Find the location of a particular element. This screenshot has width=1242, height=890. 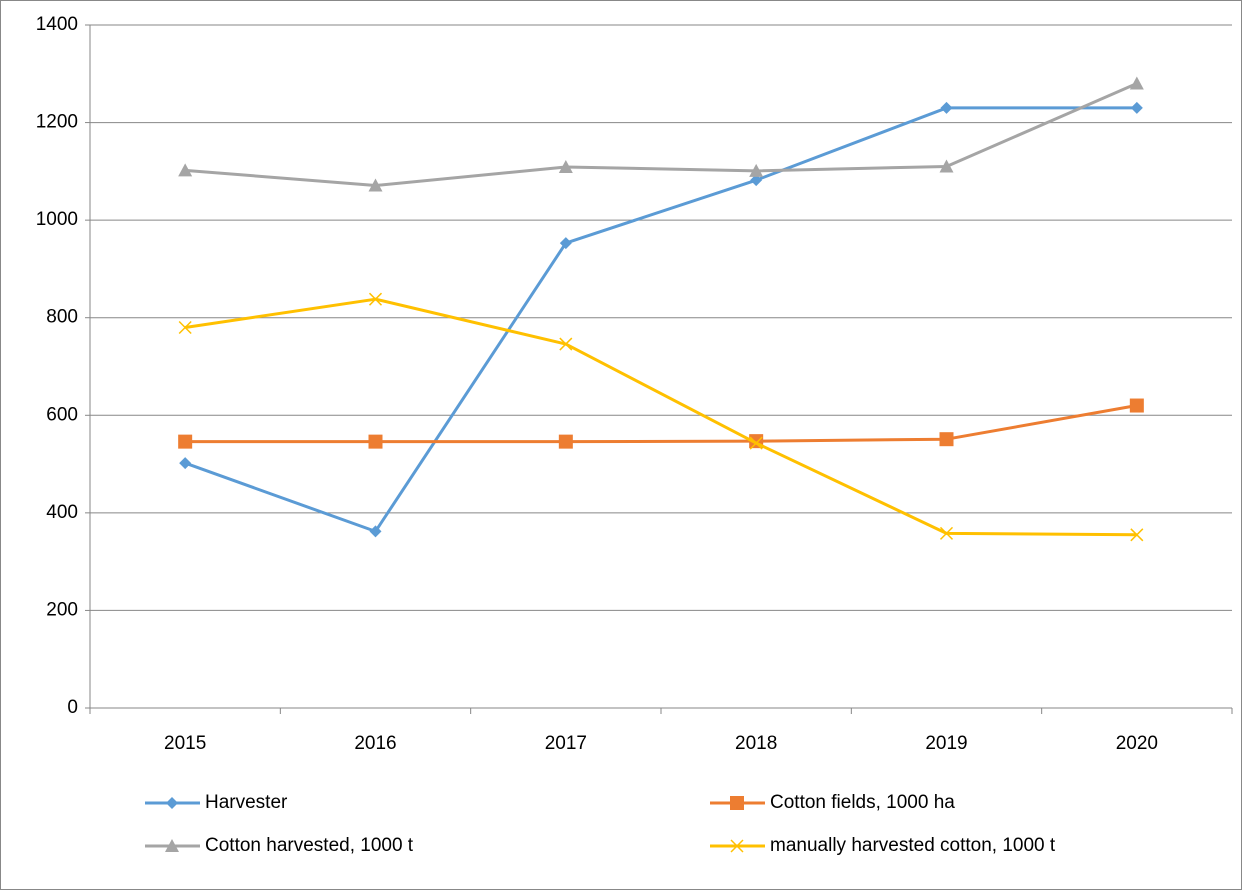

legend-label: Cotton fields, 1000 ha is located at coordinates (862, 802).